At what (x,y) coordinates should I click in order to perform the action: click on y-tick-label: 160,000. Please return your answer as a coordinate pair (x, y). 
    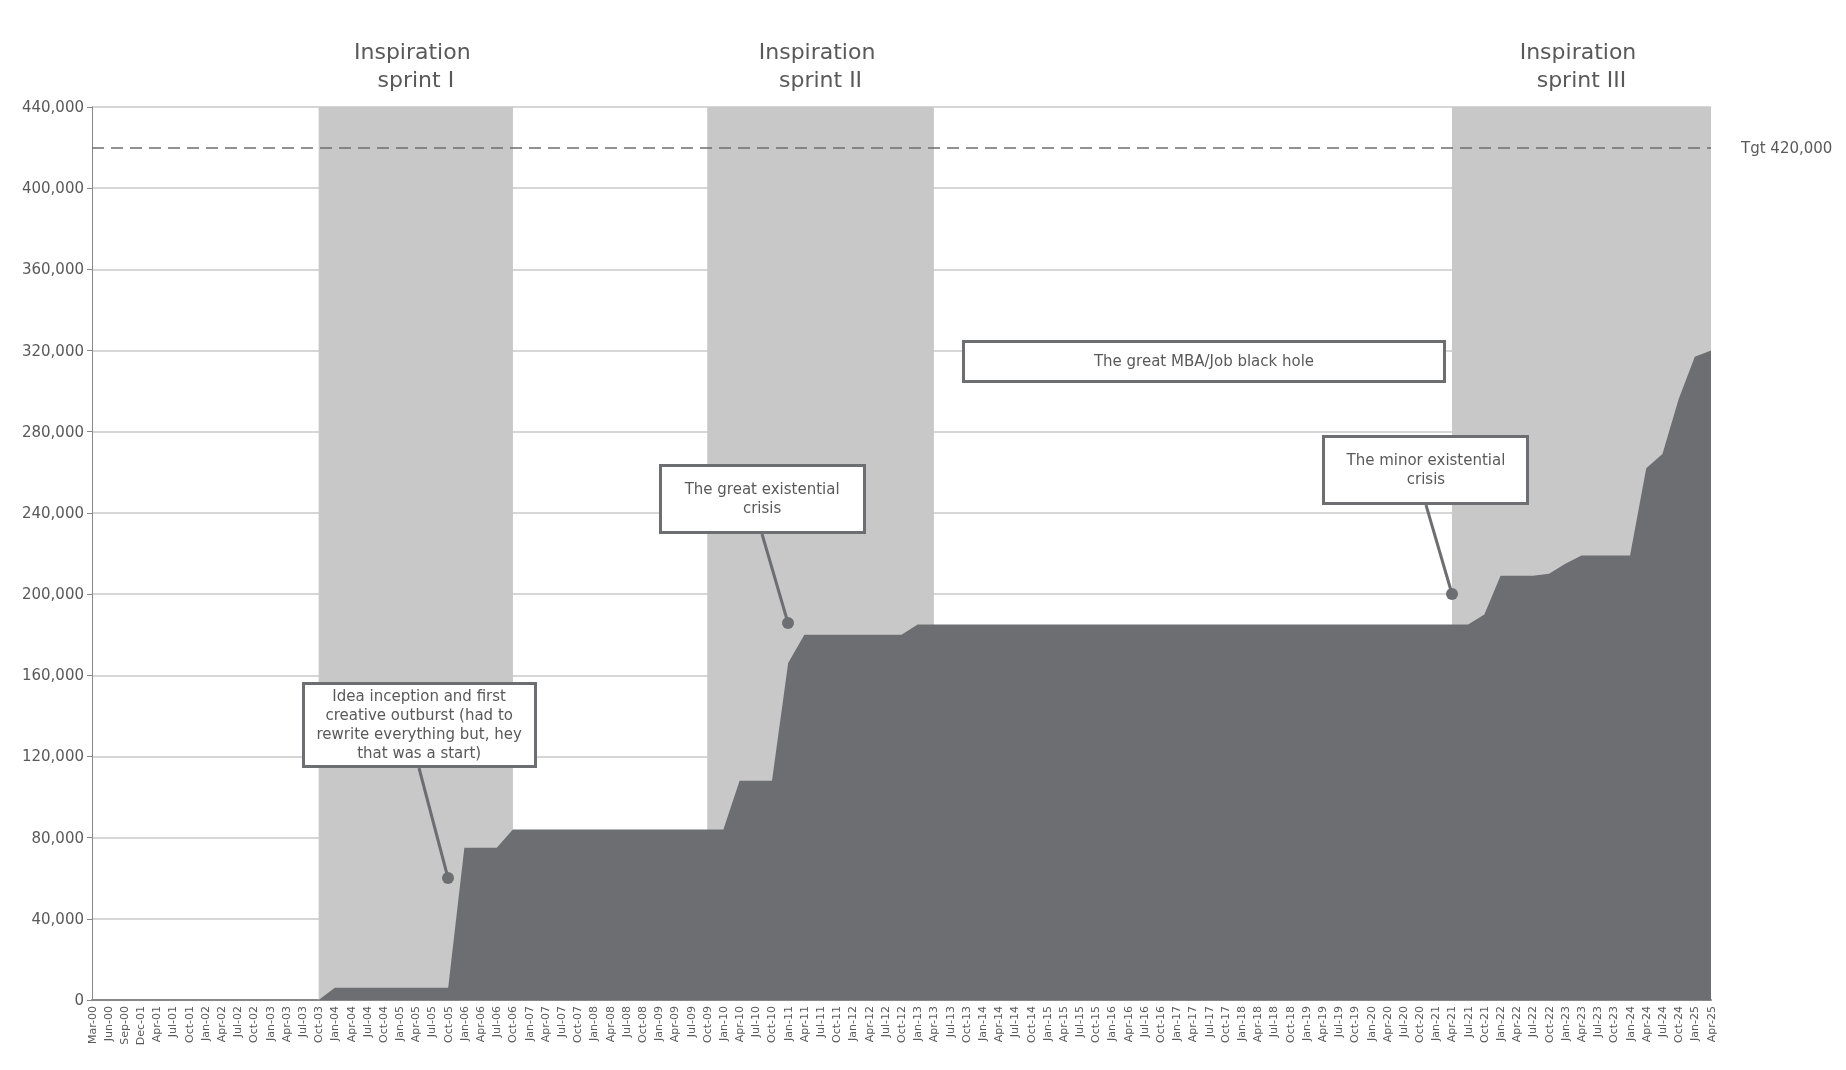
    Looking at the image, I should click on (52, 675).